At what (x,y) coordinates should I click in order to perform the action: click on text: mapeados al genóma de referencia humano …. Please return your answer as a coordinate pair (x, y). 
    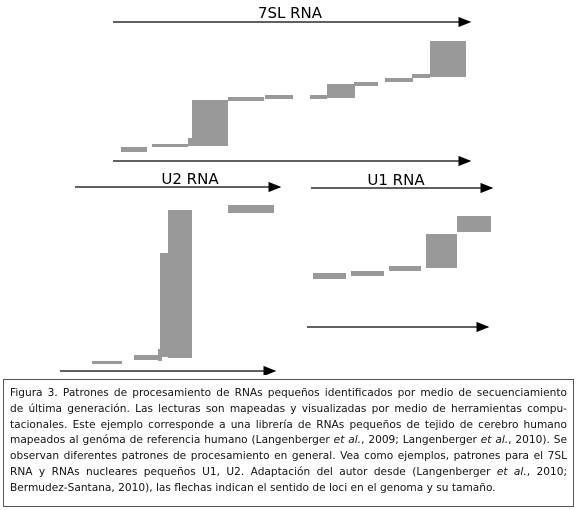
    Looking at the image, I should click on (172, 440).